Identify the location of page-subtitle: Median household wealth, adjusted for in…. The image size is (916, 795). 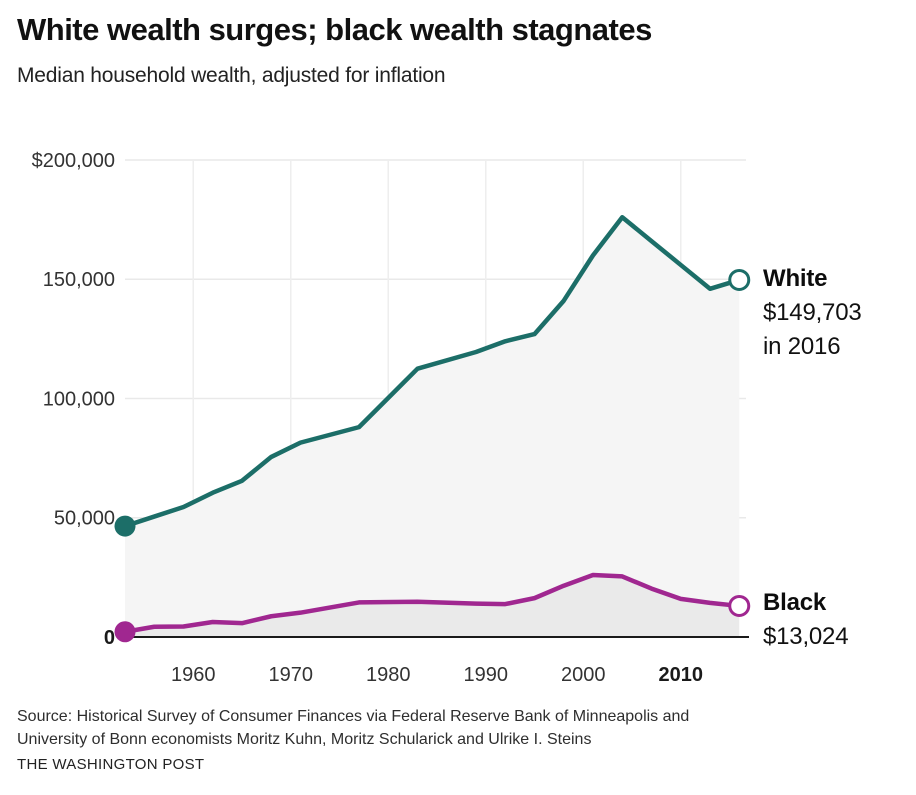
(231, 75).